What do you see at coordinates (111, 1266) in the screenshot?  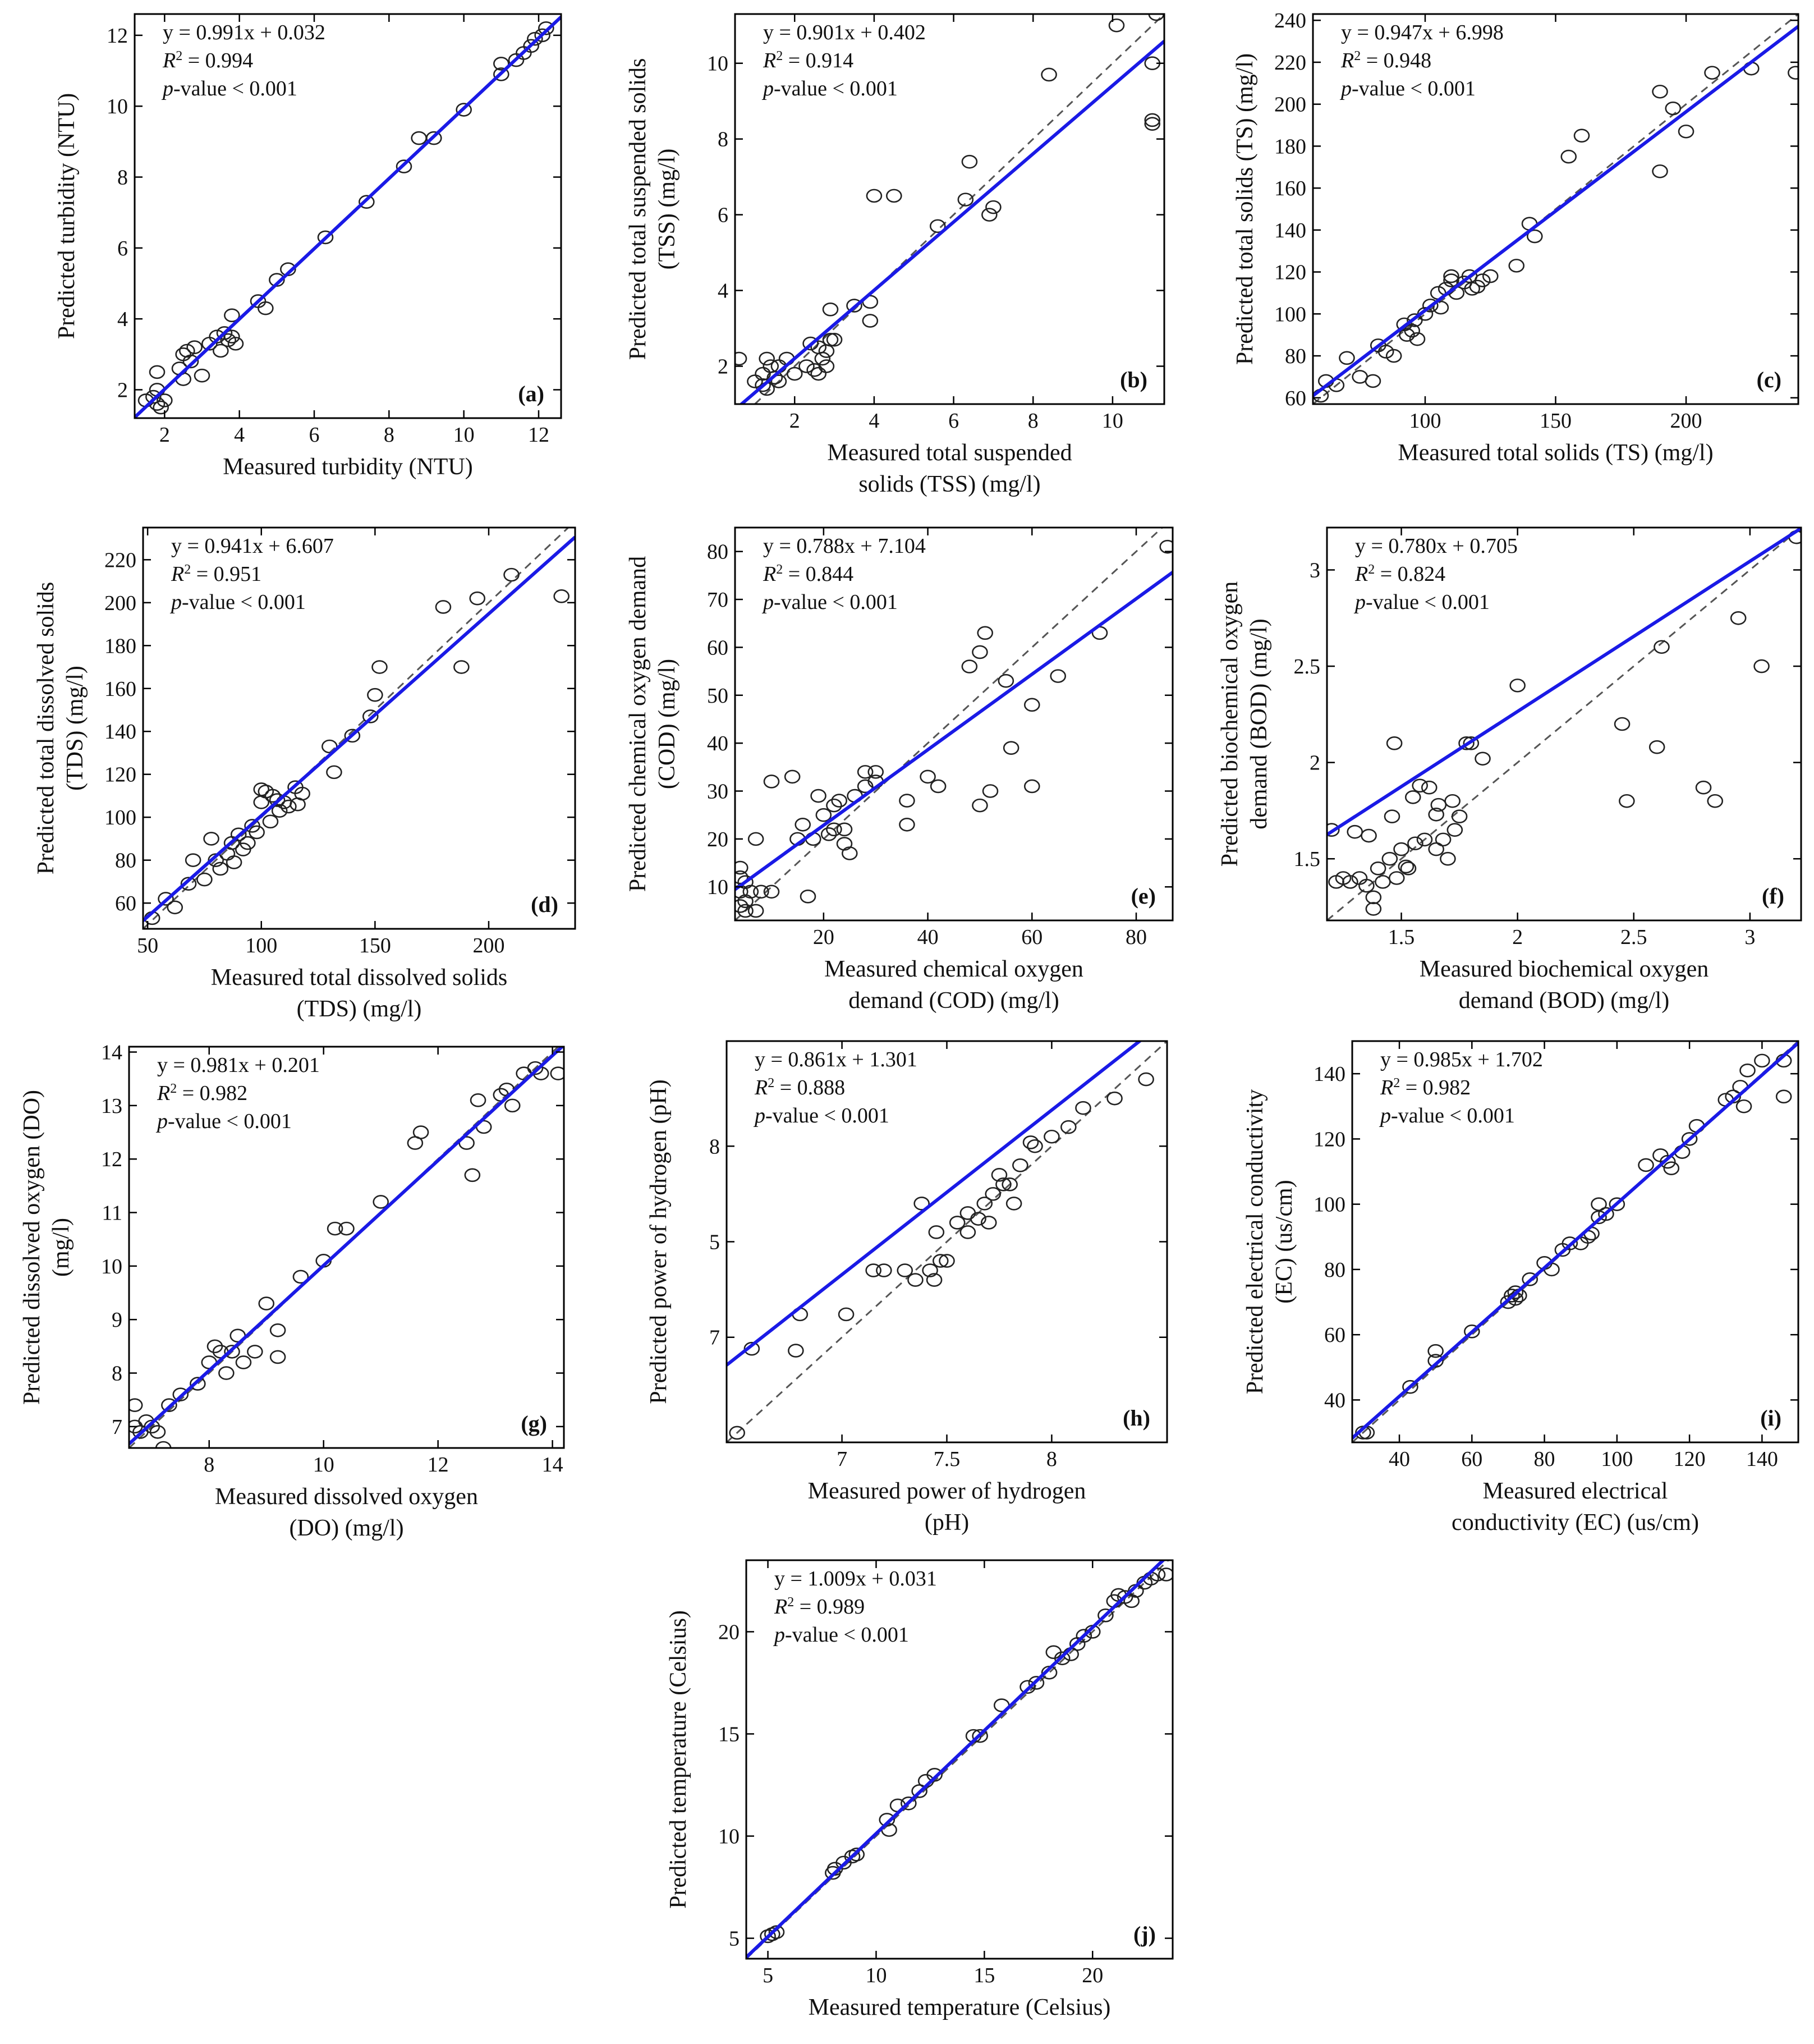 I see `y-tick-label: 10` at bounding box center [111, 1266].